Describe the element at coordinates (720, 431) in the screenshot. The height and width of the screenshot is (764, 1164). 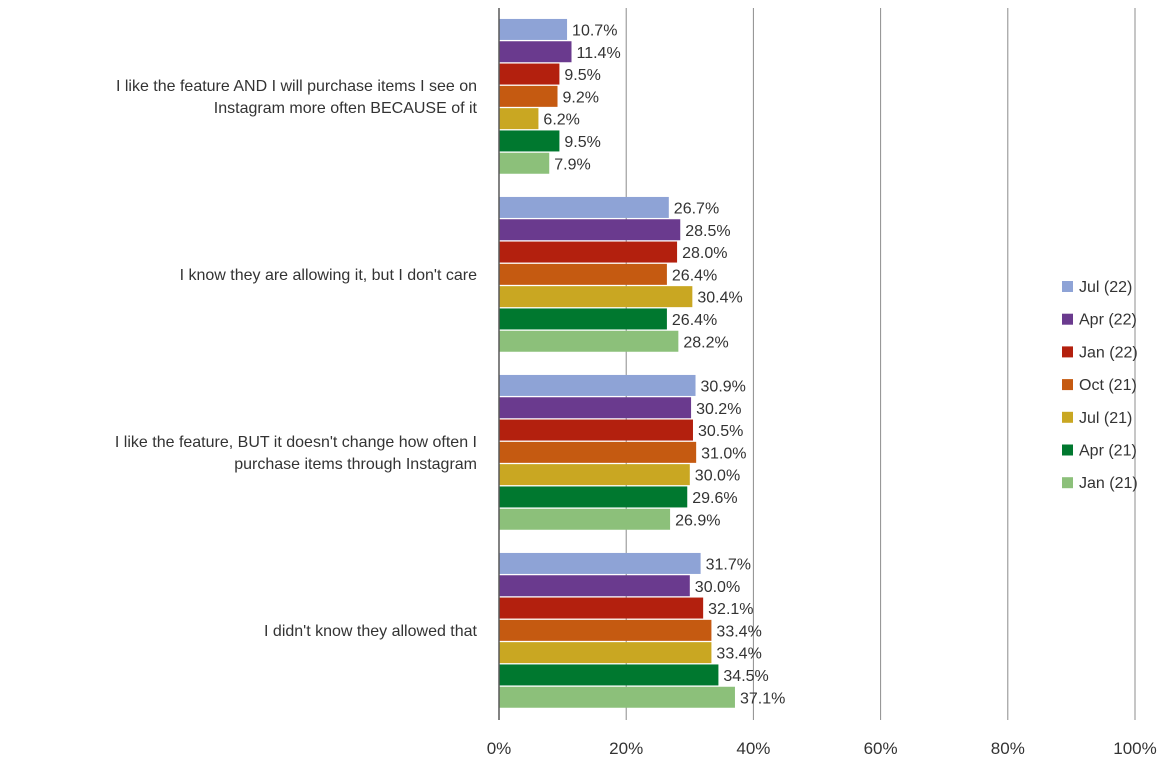
I see `data-label: 30.5%` at that location.